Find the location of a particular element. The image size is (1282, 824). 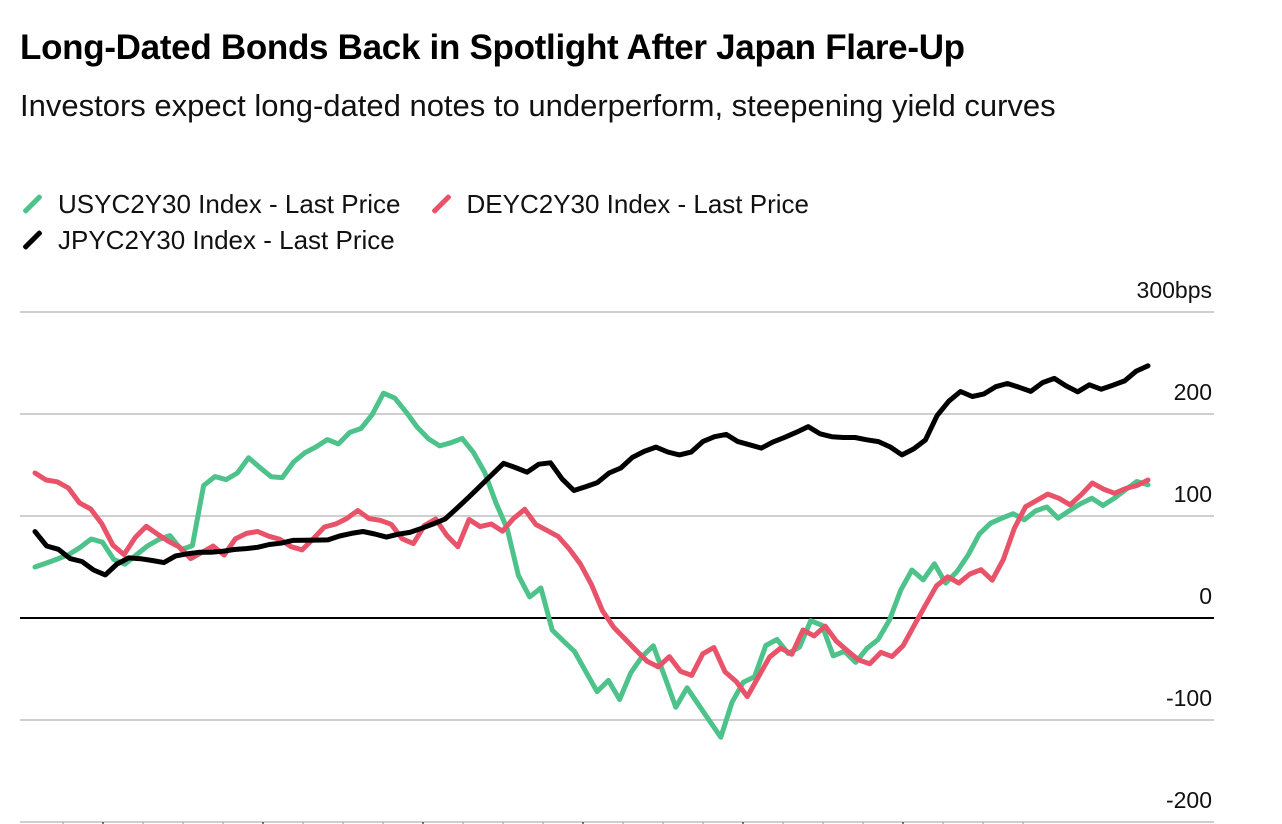

legend-label-jpyc2y30: JPYC2Y30 Index - Last Price is located at coordinates (226, 239).